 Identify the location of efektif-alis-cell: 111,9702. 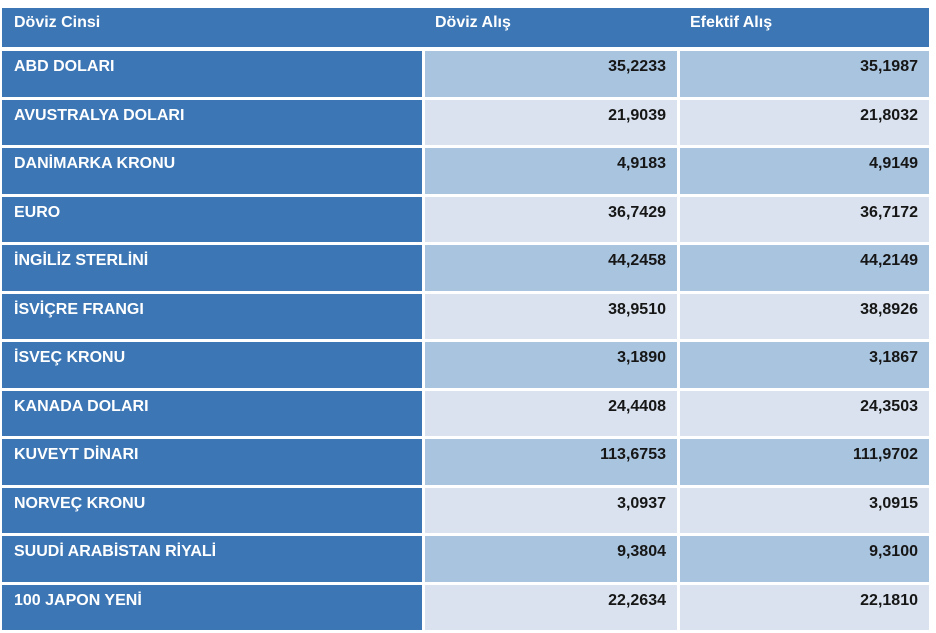
(804, 462).